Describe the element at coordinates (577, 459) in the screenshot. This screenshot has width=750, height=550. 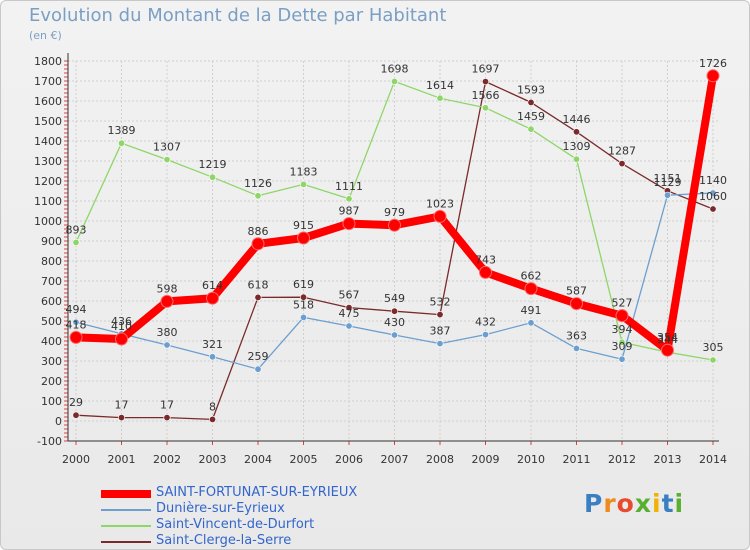
I see `x-tick-label: 2011` at that location.